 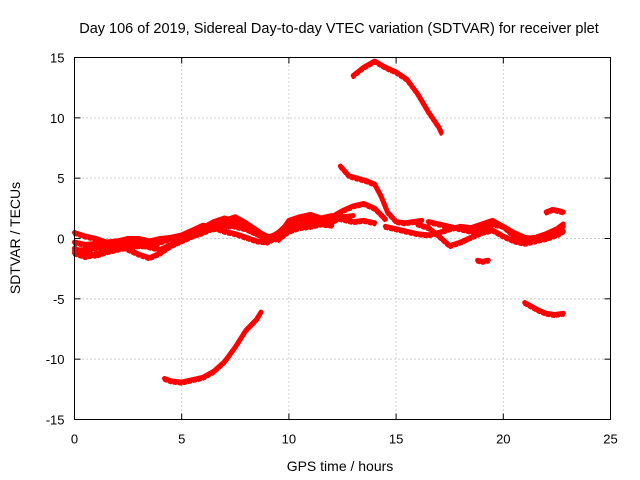 What do you see at coordinates (396, 439) in the screenshot?
I see `x-tick-label: 15` at bounding box center [396, 439].